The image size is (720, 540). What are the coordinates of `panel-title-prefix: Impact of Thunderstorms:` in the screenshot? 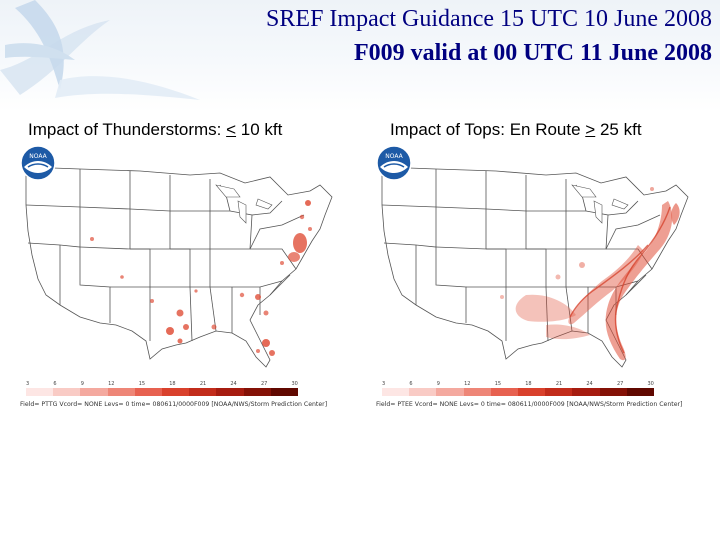 It's located at (127, 129).